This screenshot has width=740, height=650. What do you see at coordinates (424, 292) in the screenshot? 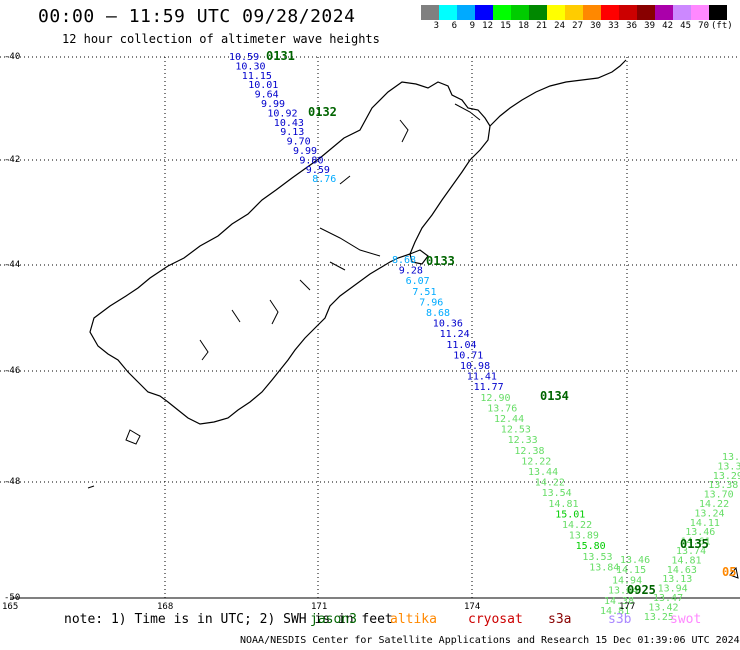
I see `wave-height-label: 7.51` at bounding box center [424, 292].